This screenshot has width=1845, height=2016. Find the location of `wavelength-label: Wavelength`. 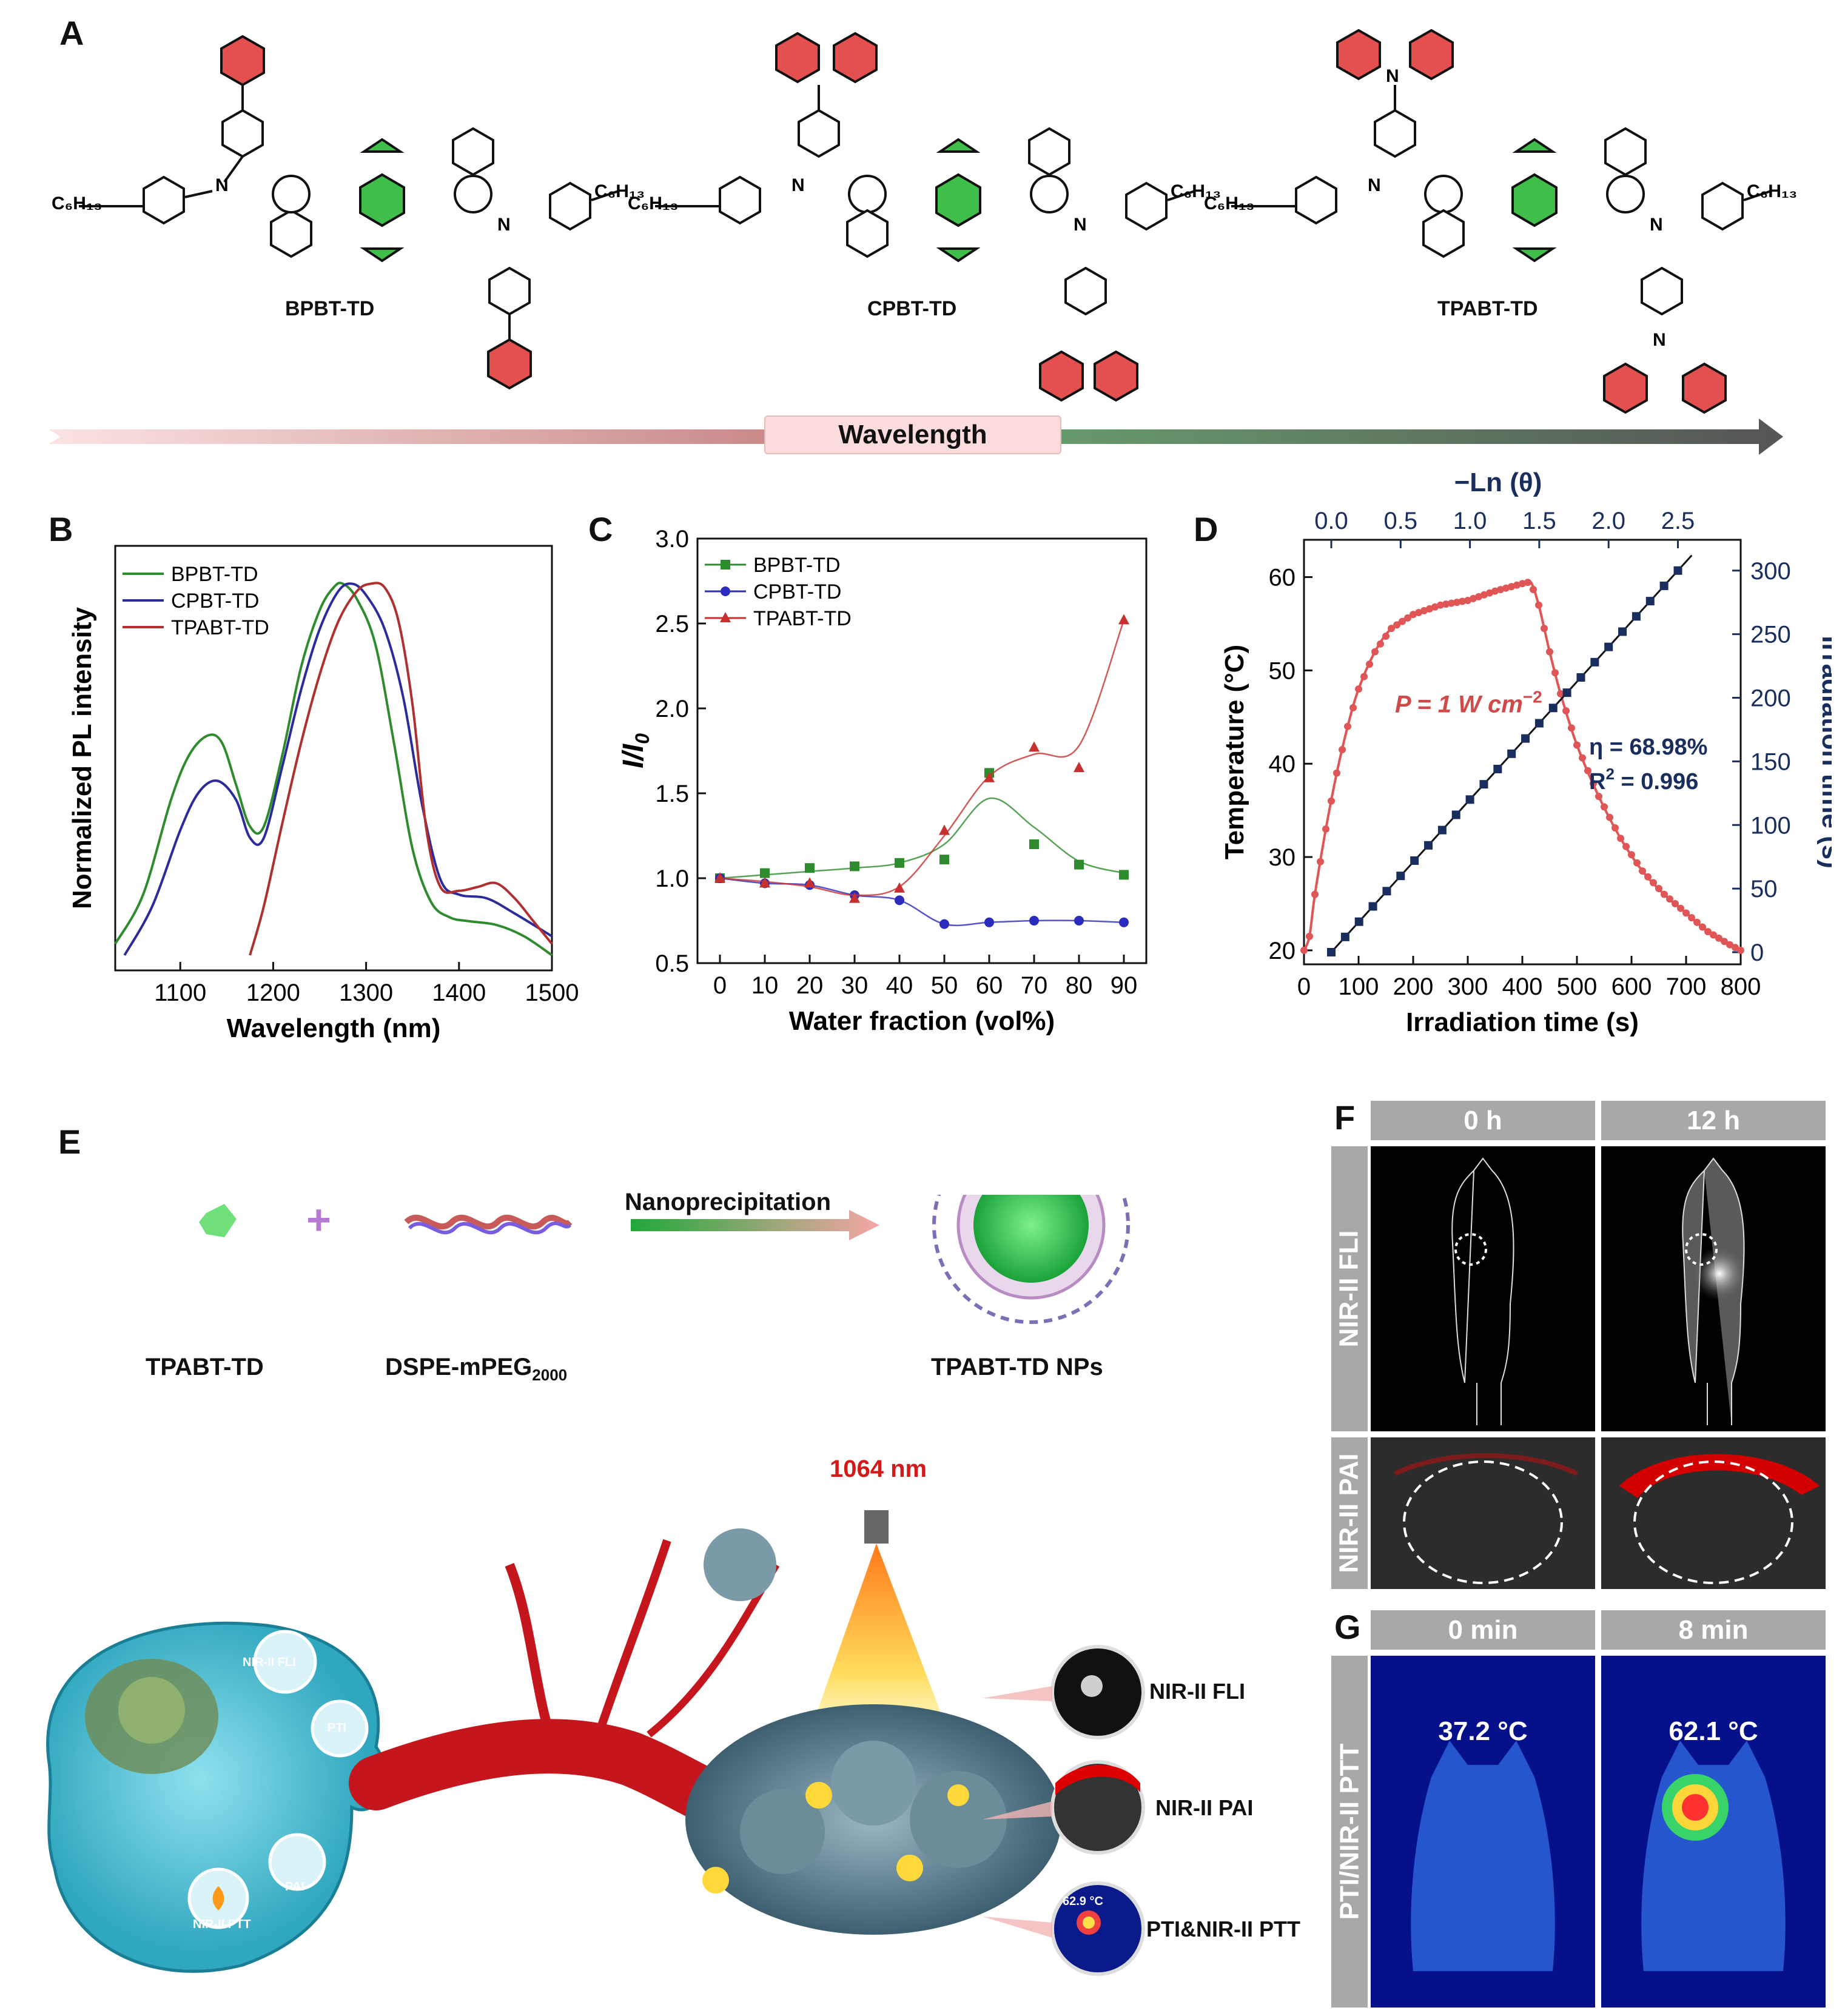

wavelength-label: Wavelength is located at coordinates (912, 434).